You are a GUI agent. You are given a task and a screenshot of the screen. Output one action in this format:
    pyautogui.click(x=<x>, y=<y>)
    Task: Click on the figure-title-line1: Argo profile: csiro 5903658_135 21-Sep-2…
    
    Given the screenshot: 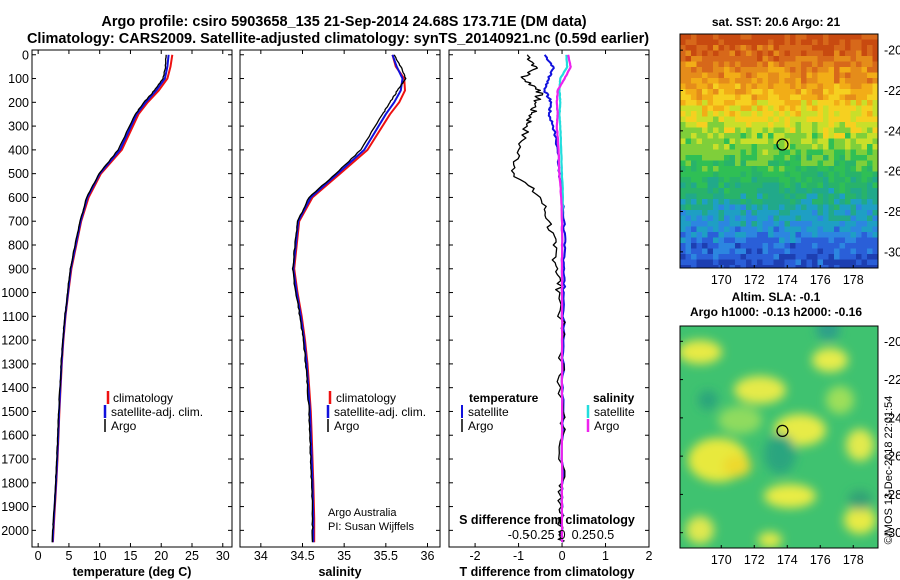 What is the action you would take?
    pyautogui.click(x=343, y=22)
    